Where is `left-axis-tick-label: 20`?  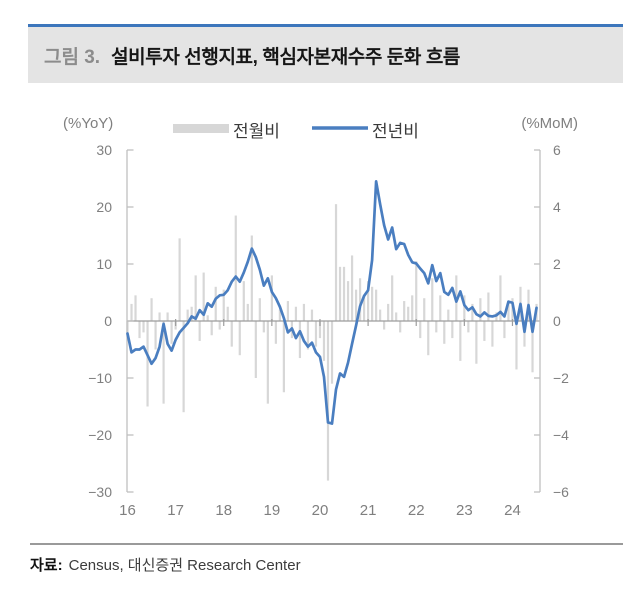 left-axis-tick-label: 20 is located at coordinates (104, 207).